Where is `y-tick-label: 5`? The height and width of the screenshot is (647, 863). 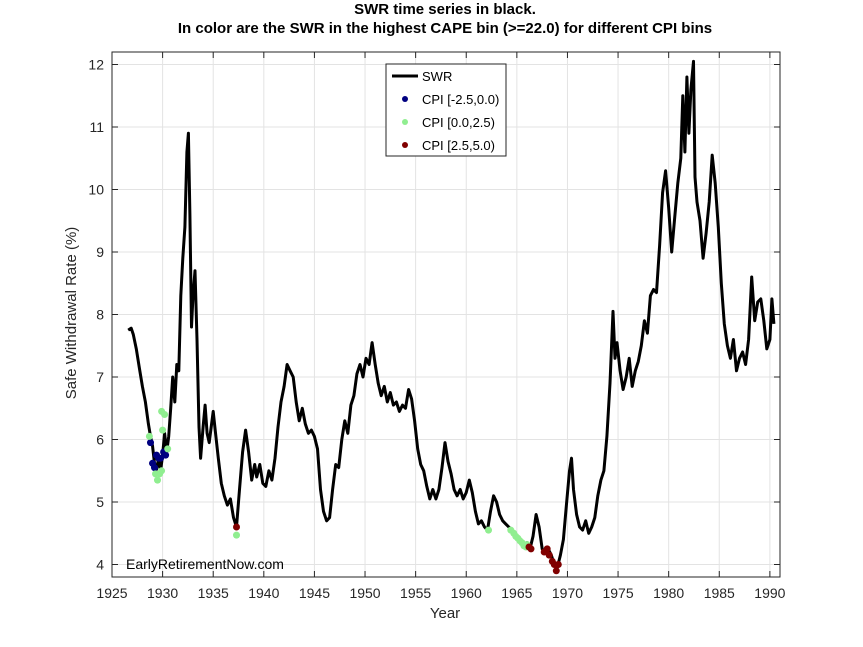 y-tick-label: 5 is located at coordinates (100, 502).